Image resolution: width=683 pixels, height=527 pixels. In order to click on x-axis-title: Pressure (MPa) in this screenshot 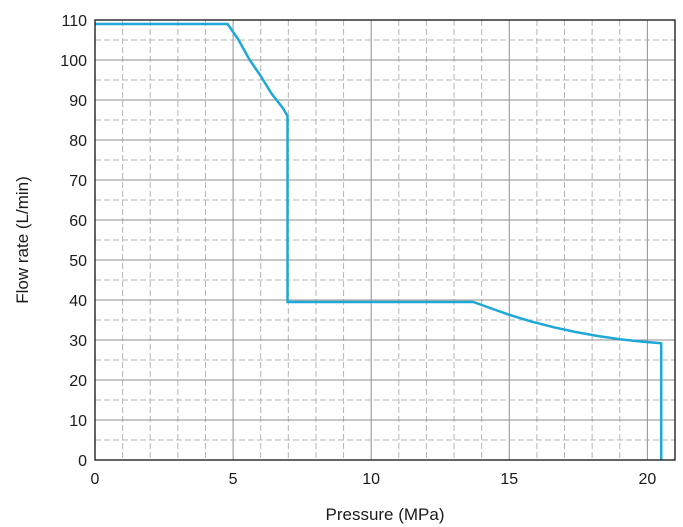, I will do `click(384, 514)`.